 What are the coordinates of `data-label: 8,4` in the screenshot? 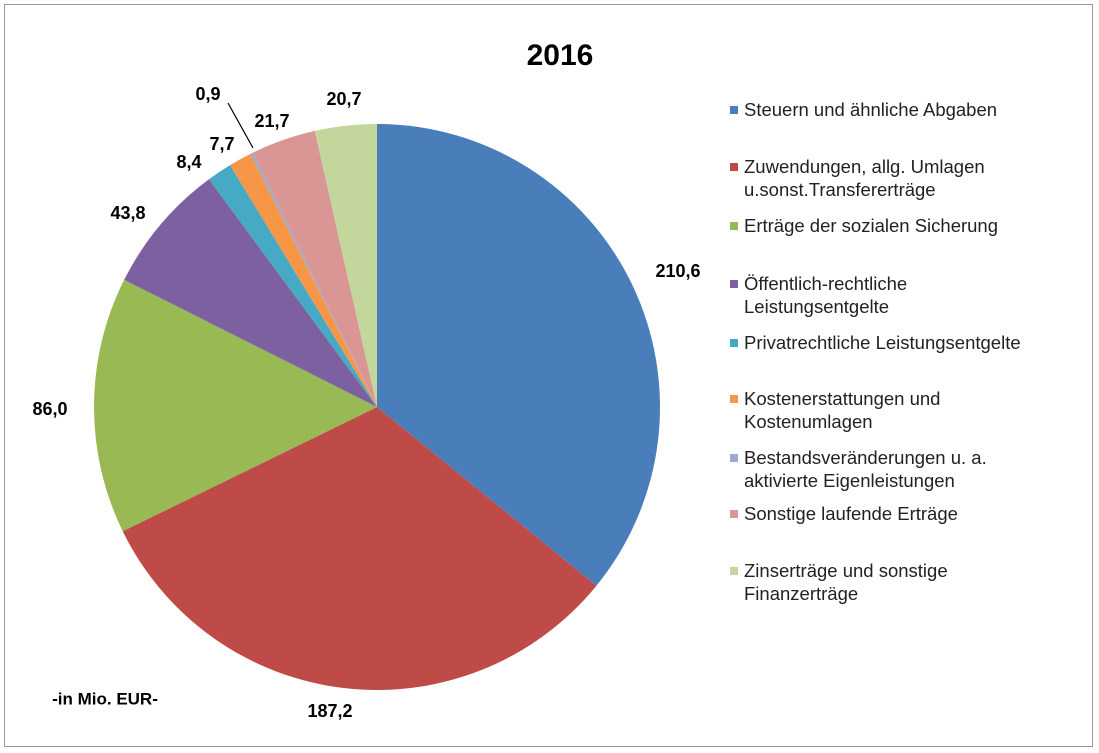 It's located at (188, 162).